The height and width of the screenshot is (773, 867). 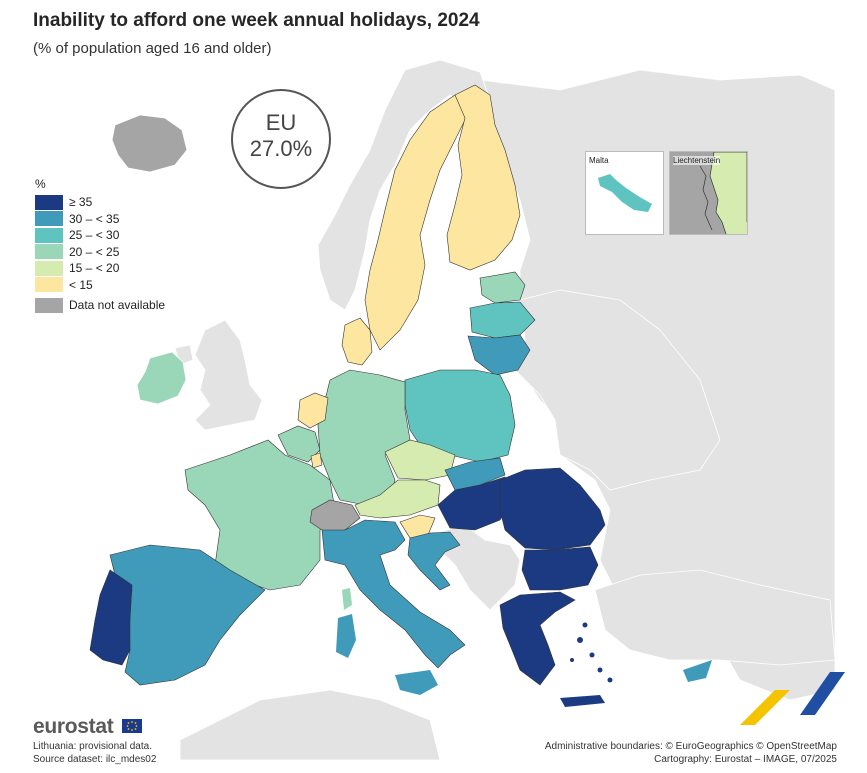 What do you see at coordinates (313, 410) in the screenshot?
I see `country-netherlands` at bounding box center [313, 410].